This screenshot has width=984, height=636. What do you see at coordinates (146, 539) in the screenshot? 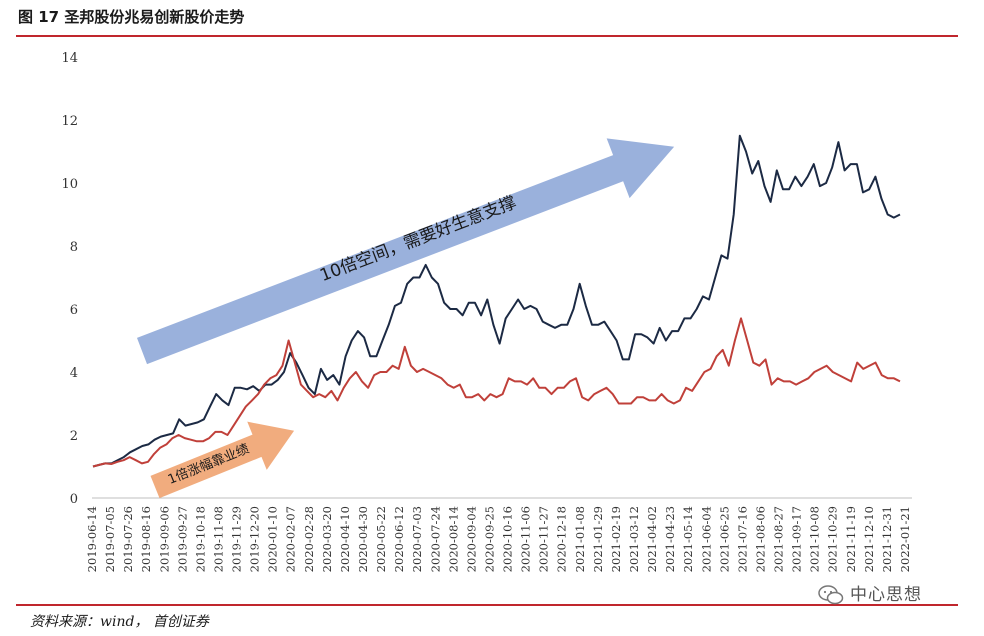
I see `x-tick-label: 2019-08-16` at bounding box center [146, 539].